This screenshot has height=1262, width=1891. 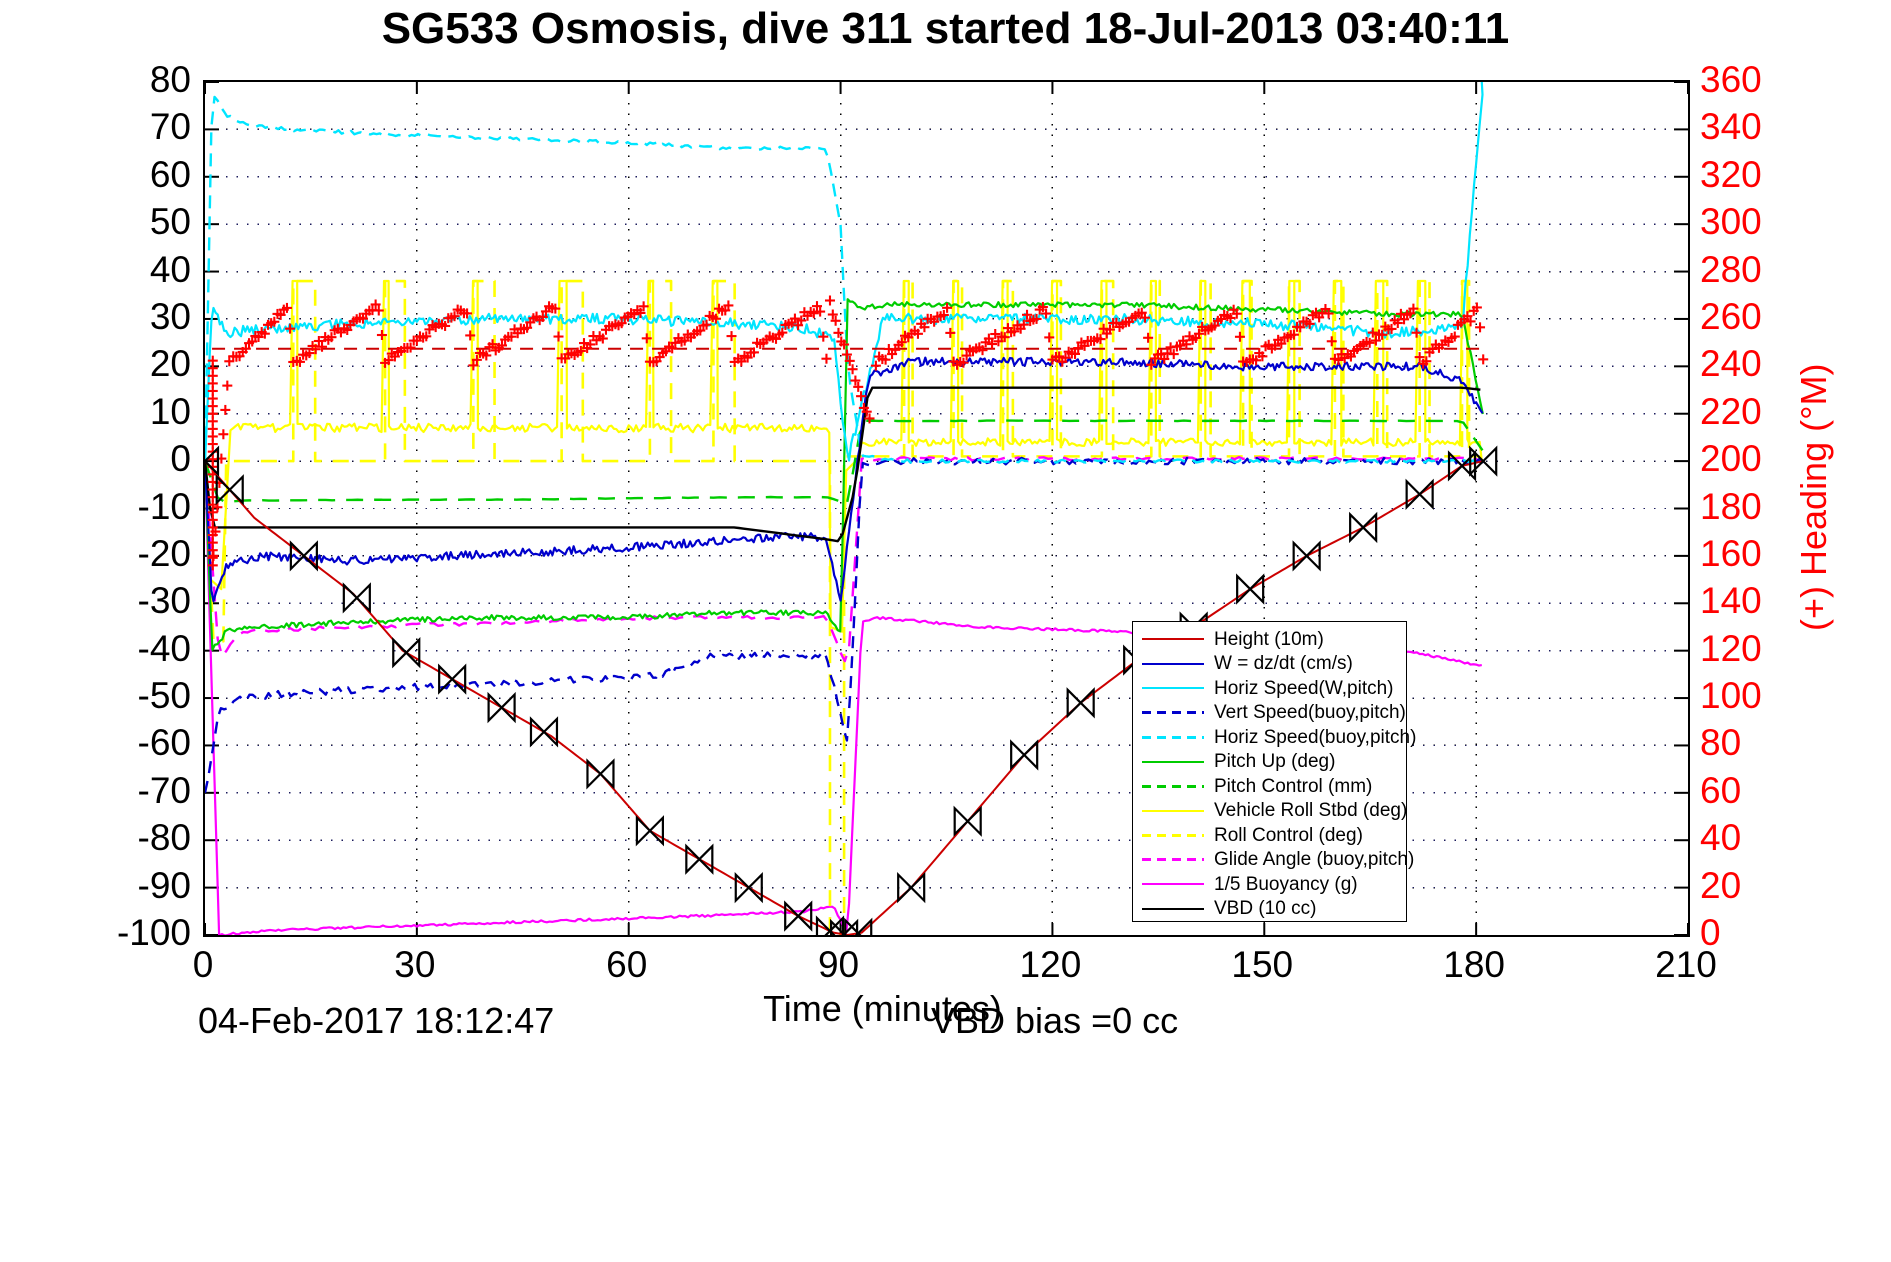 I want to click on y-tick-left: -90, so click(x=164, y=885).